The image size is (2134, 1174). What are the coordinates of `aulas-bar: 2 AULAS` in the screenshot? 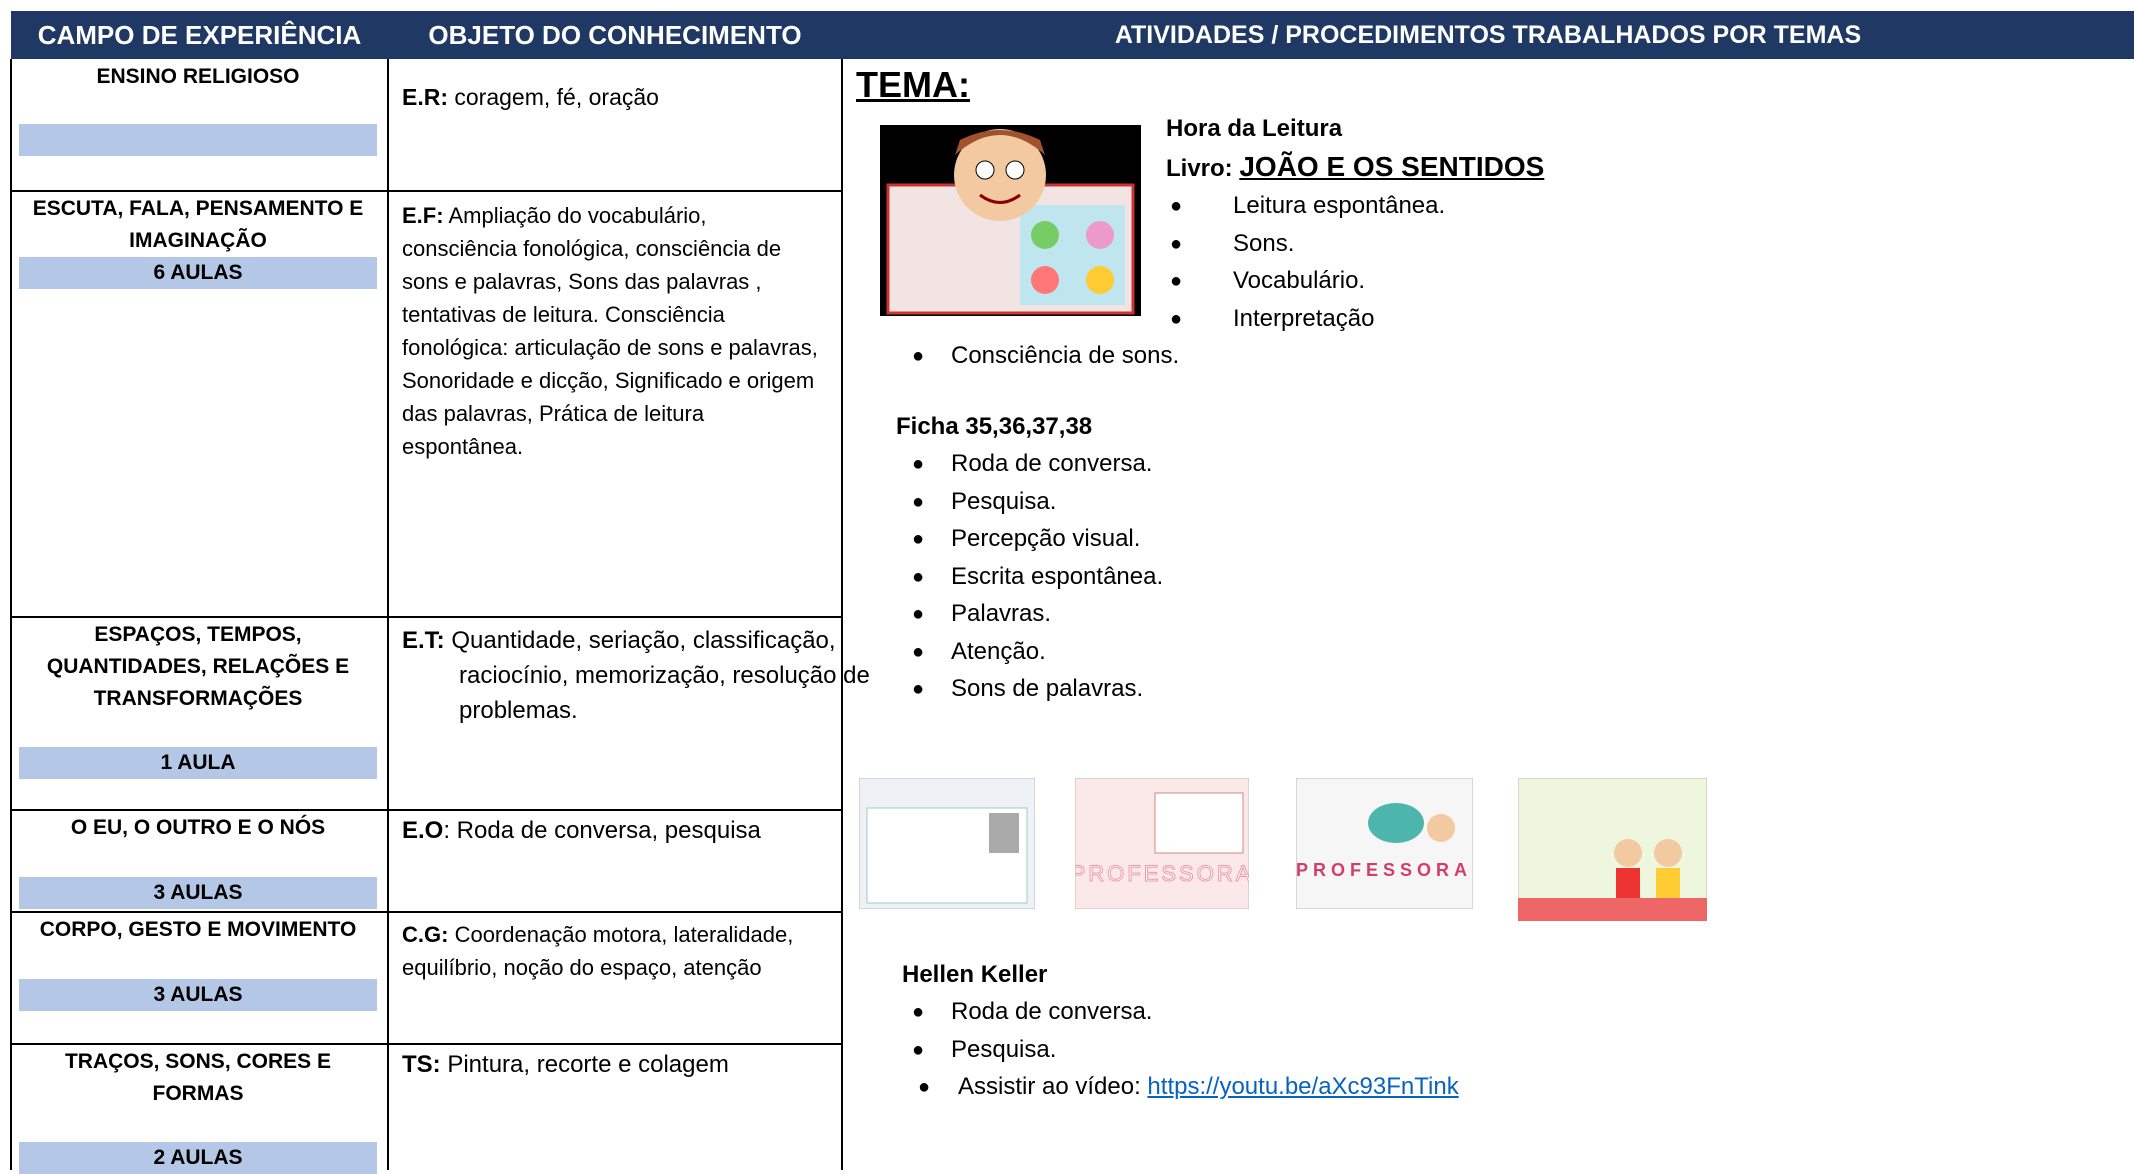 It's located at (198, 1158).